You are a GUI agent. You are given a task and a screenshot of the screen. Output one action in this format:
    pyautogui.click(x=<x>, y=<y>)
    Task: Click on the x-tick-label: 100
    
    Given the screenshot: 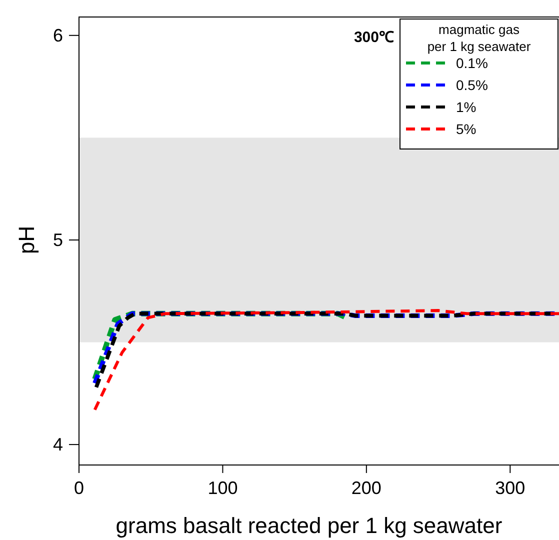 What is the action you would take?
    pyautogui.click(x=223, y=488)
    